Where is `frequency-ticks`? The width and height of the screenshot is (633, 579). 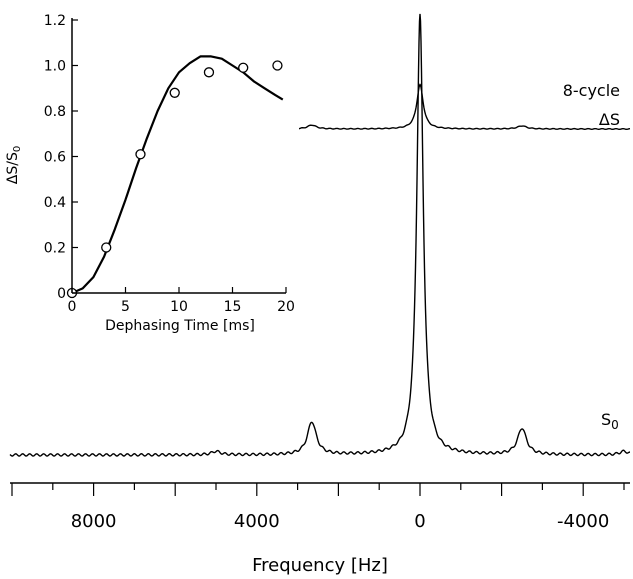
frequency-ticks is located at coordinates (318, 489).